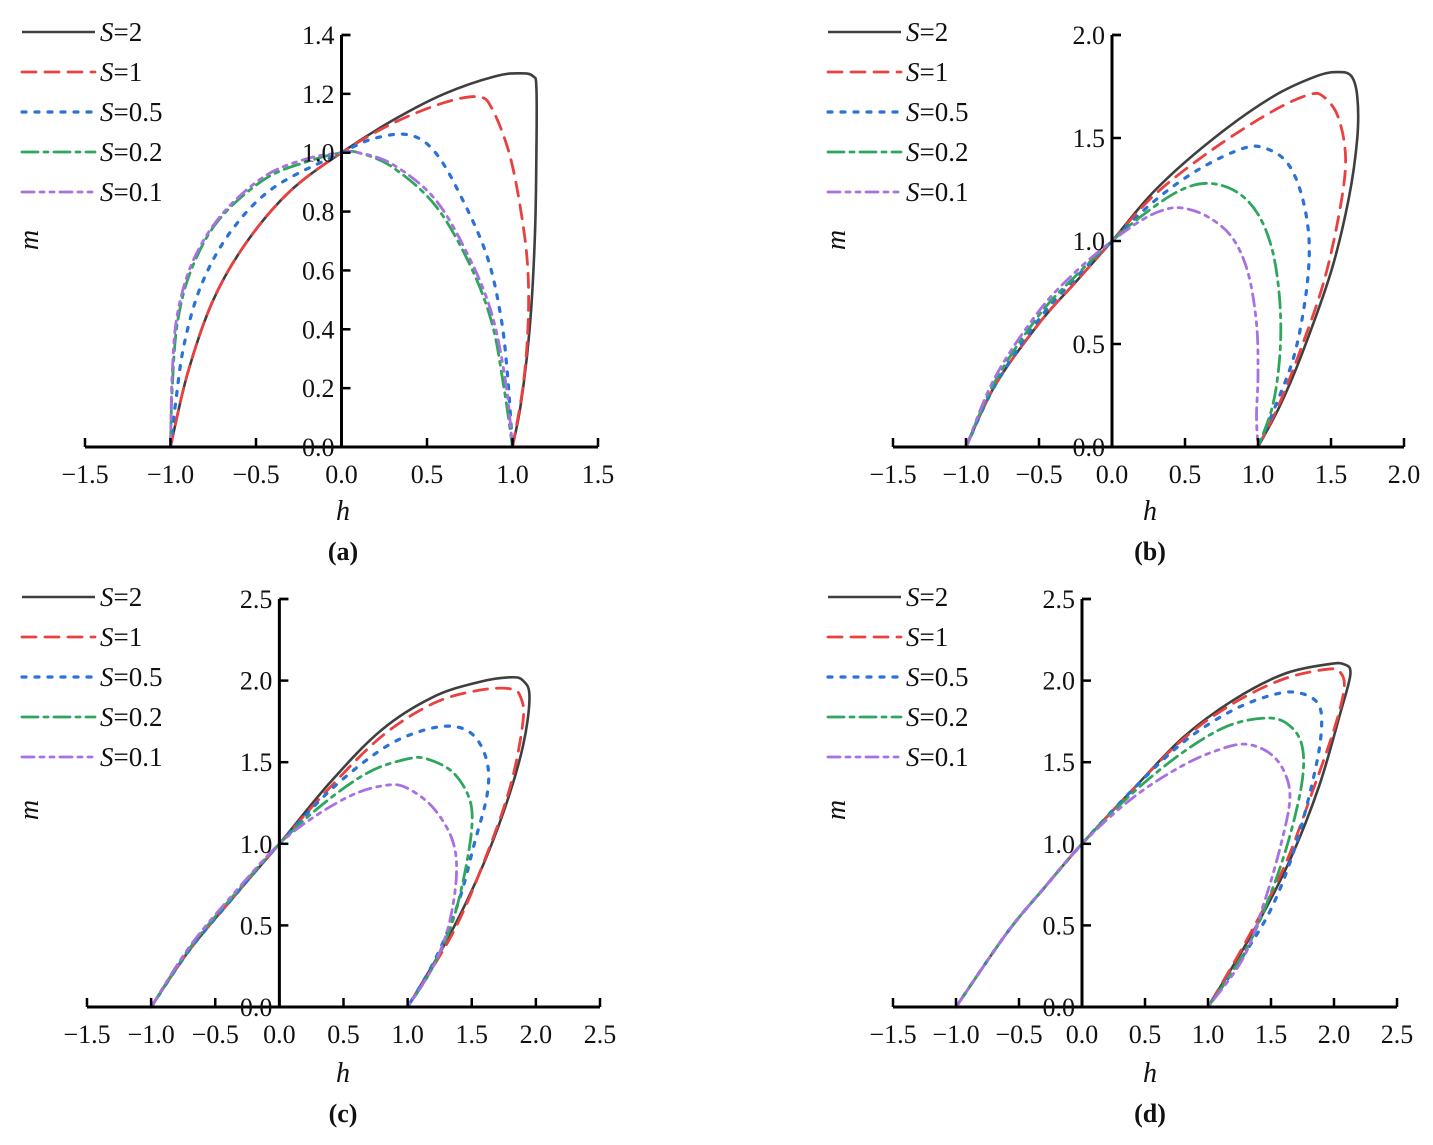 The image size is (1433, 1145). Describe the element at coordinates (1059, 925) in the screenshot. I see `y-tick-label: 0.5` at that location.